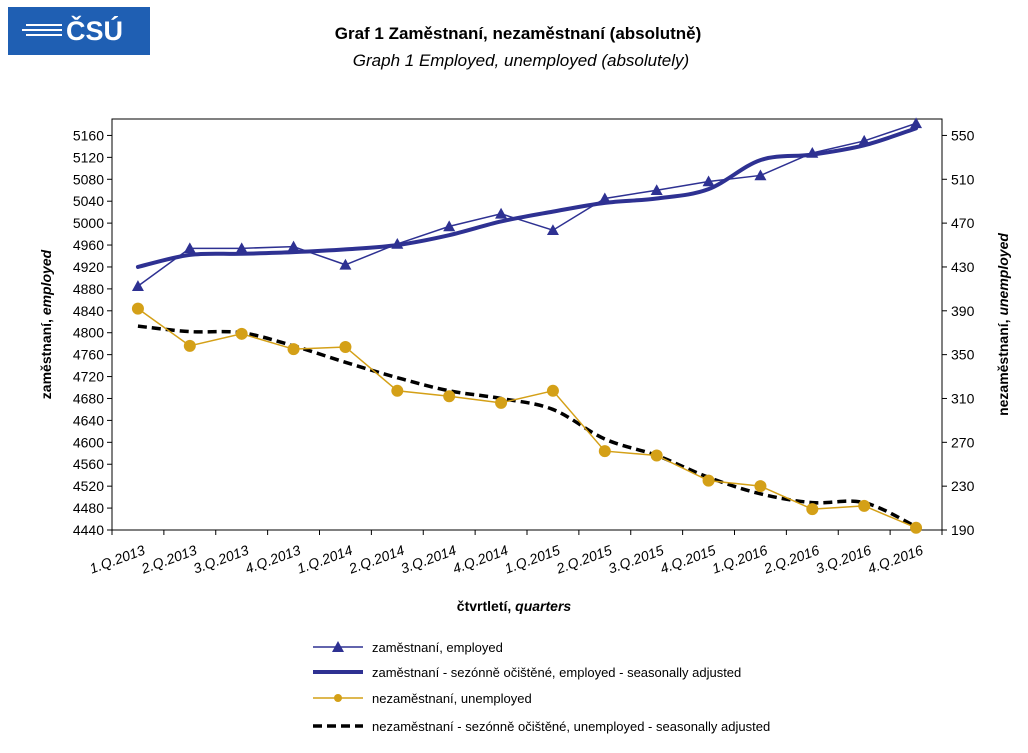 The width and height of the screenshot is (1028, 753). What do you see at coordinates (963, 398) in the screenshot?
I see `right-axis-tick-label: 310` at bounding box center [963, 398].